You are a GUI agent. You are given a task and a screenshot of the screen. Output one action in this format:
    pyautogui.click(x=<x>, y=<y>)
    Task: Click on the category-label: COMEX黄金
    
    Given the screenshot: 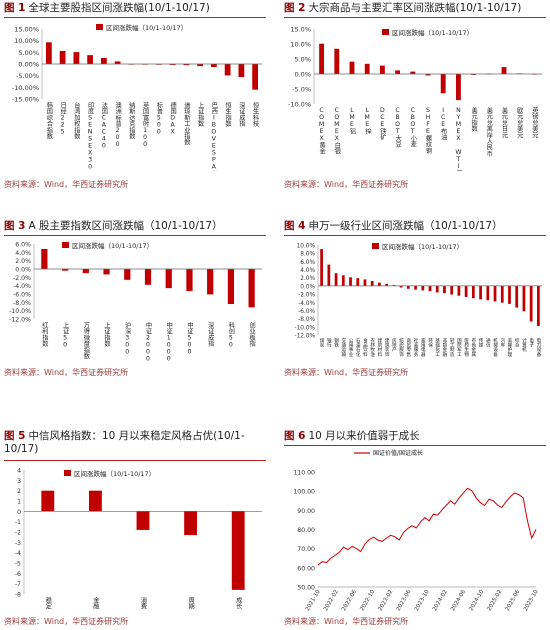 What is the action you would take?
    pyautogui.click(x=321, y=131)
    